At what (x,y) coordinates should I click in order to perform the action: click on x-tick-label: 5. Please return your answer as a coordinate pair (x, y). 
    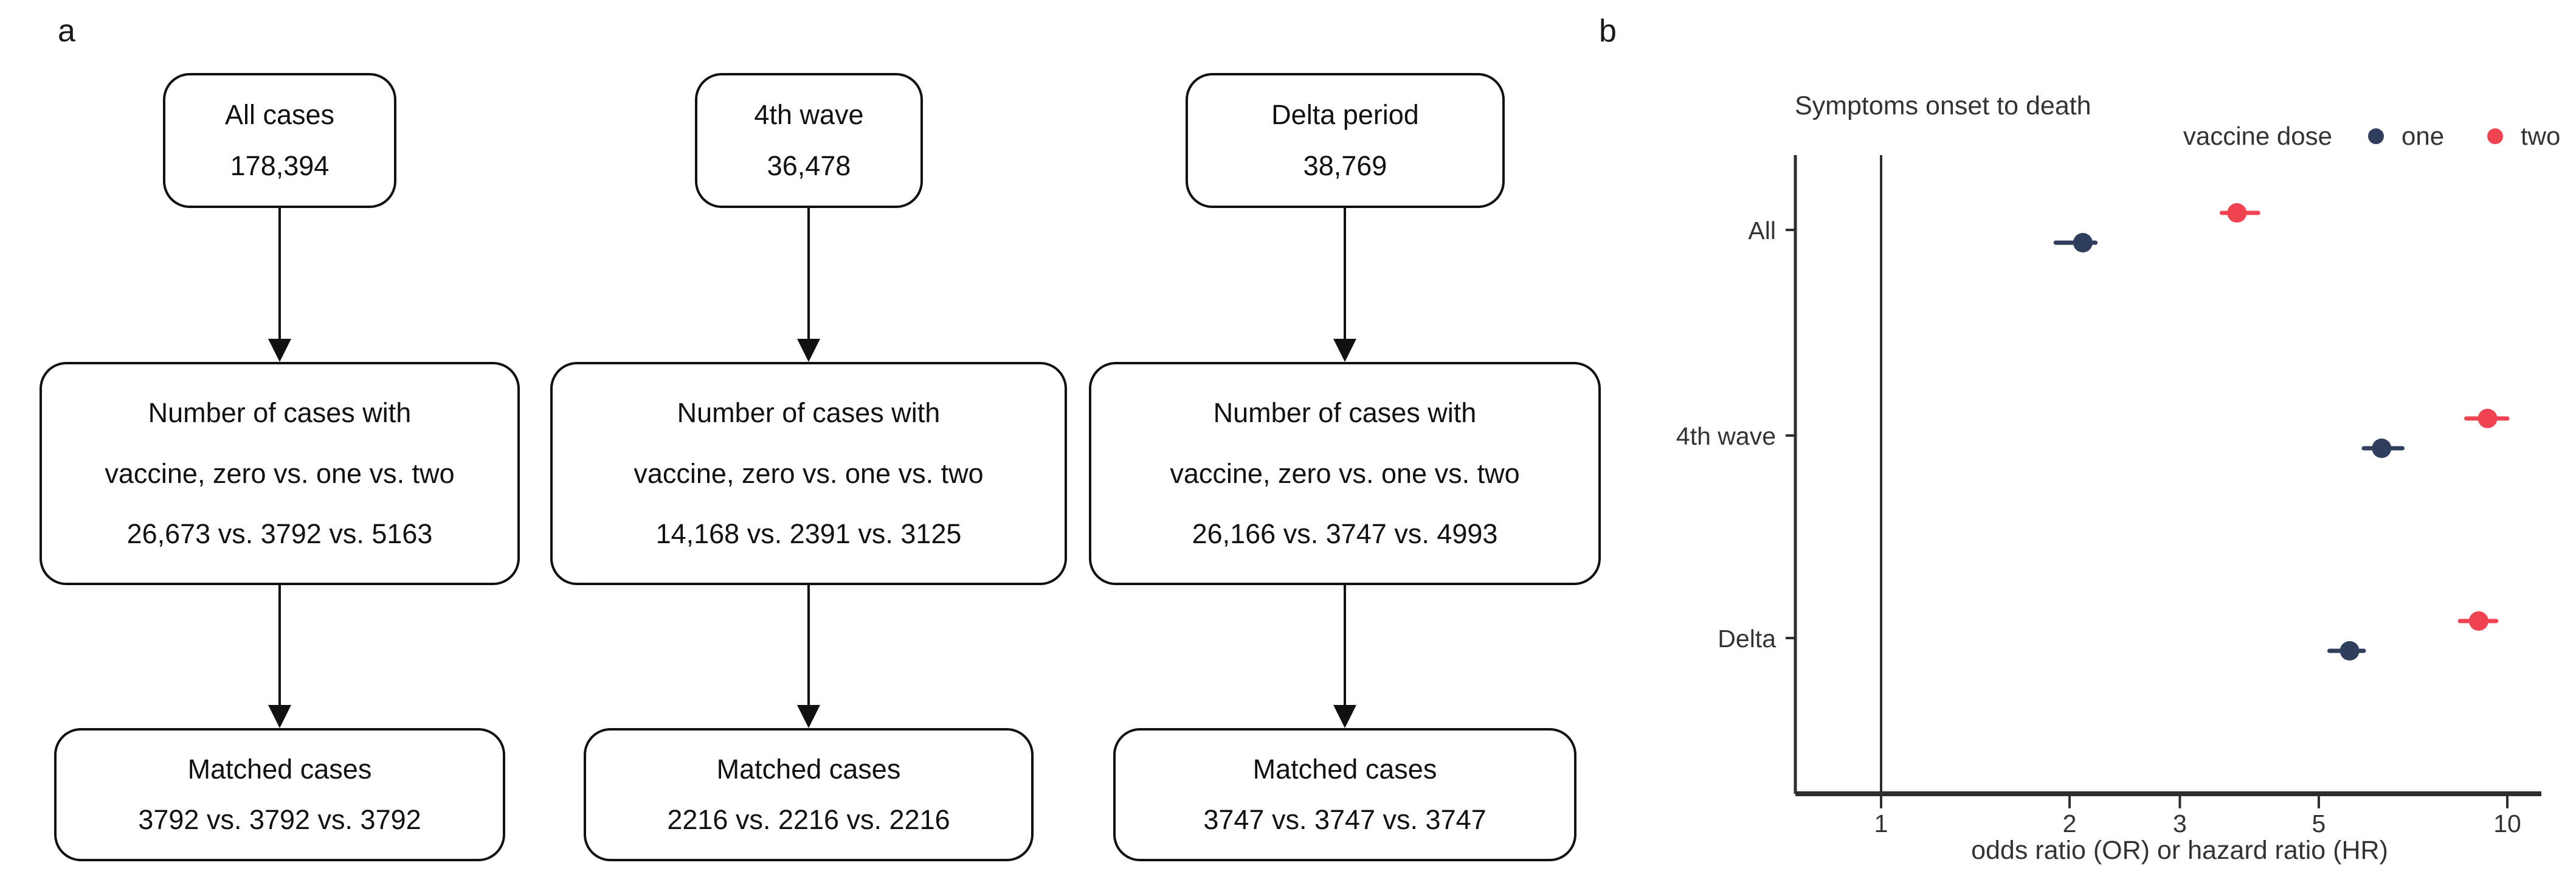
    Looking at the image, I should click on (2319, 824).